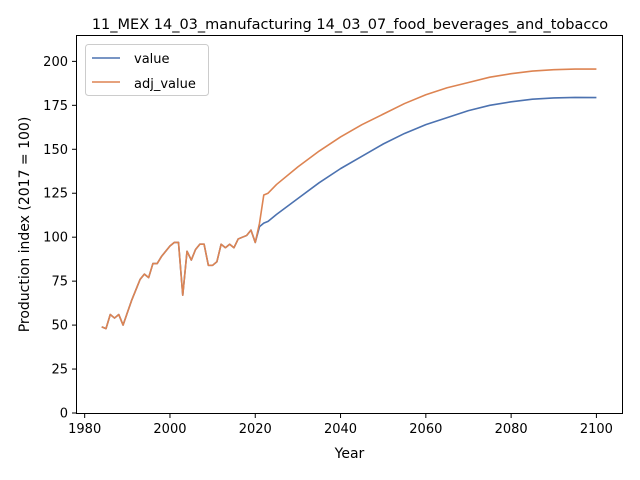 The image size is (640, 480). What do you see at coordinates (511, 429) in the screenshot?
I see `x-tick-label: 2080` at bounding box center [511, 429].